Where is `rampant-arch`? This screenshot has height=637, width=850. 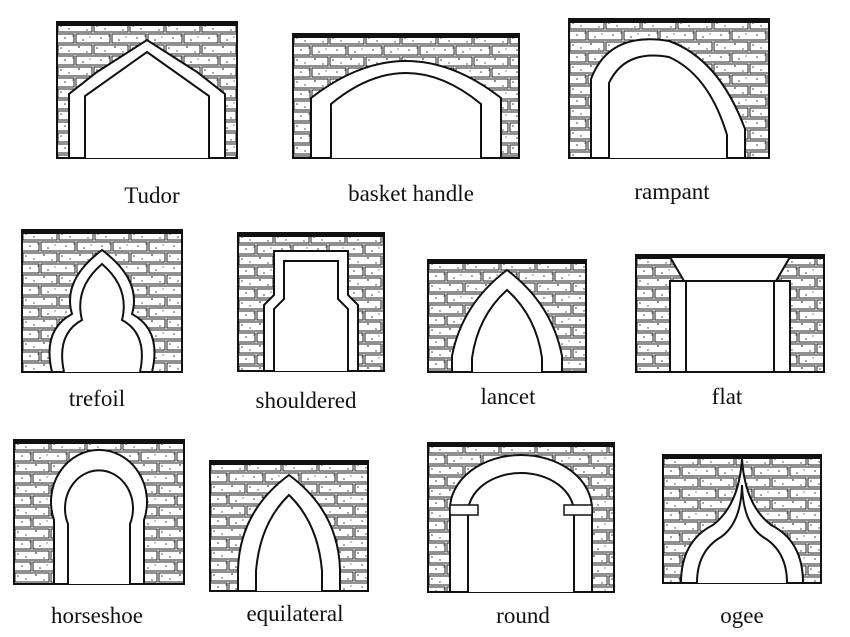 rampant-arch is located at coordinates (669, 88).